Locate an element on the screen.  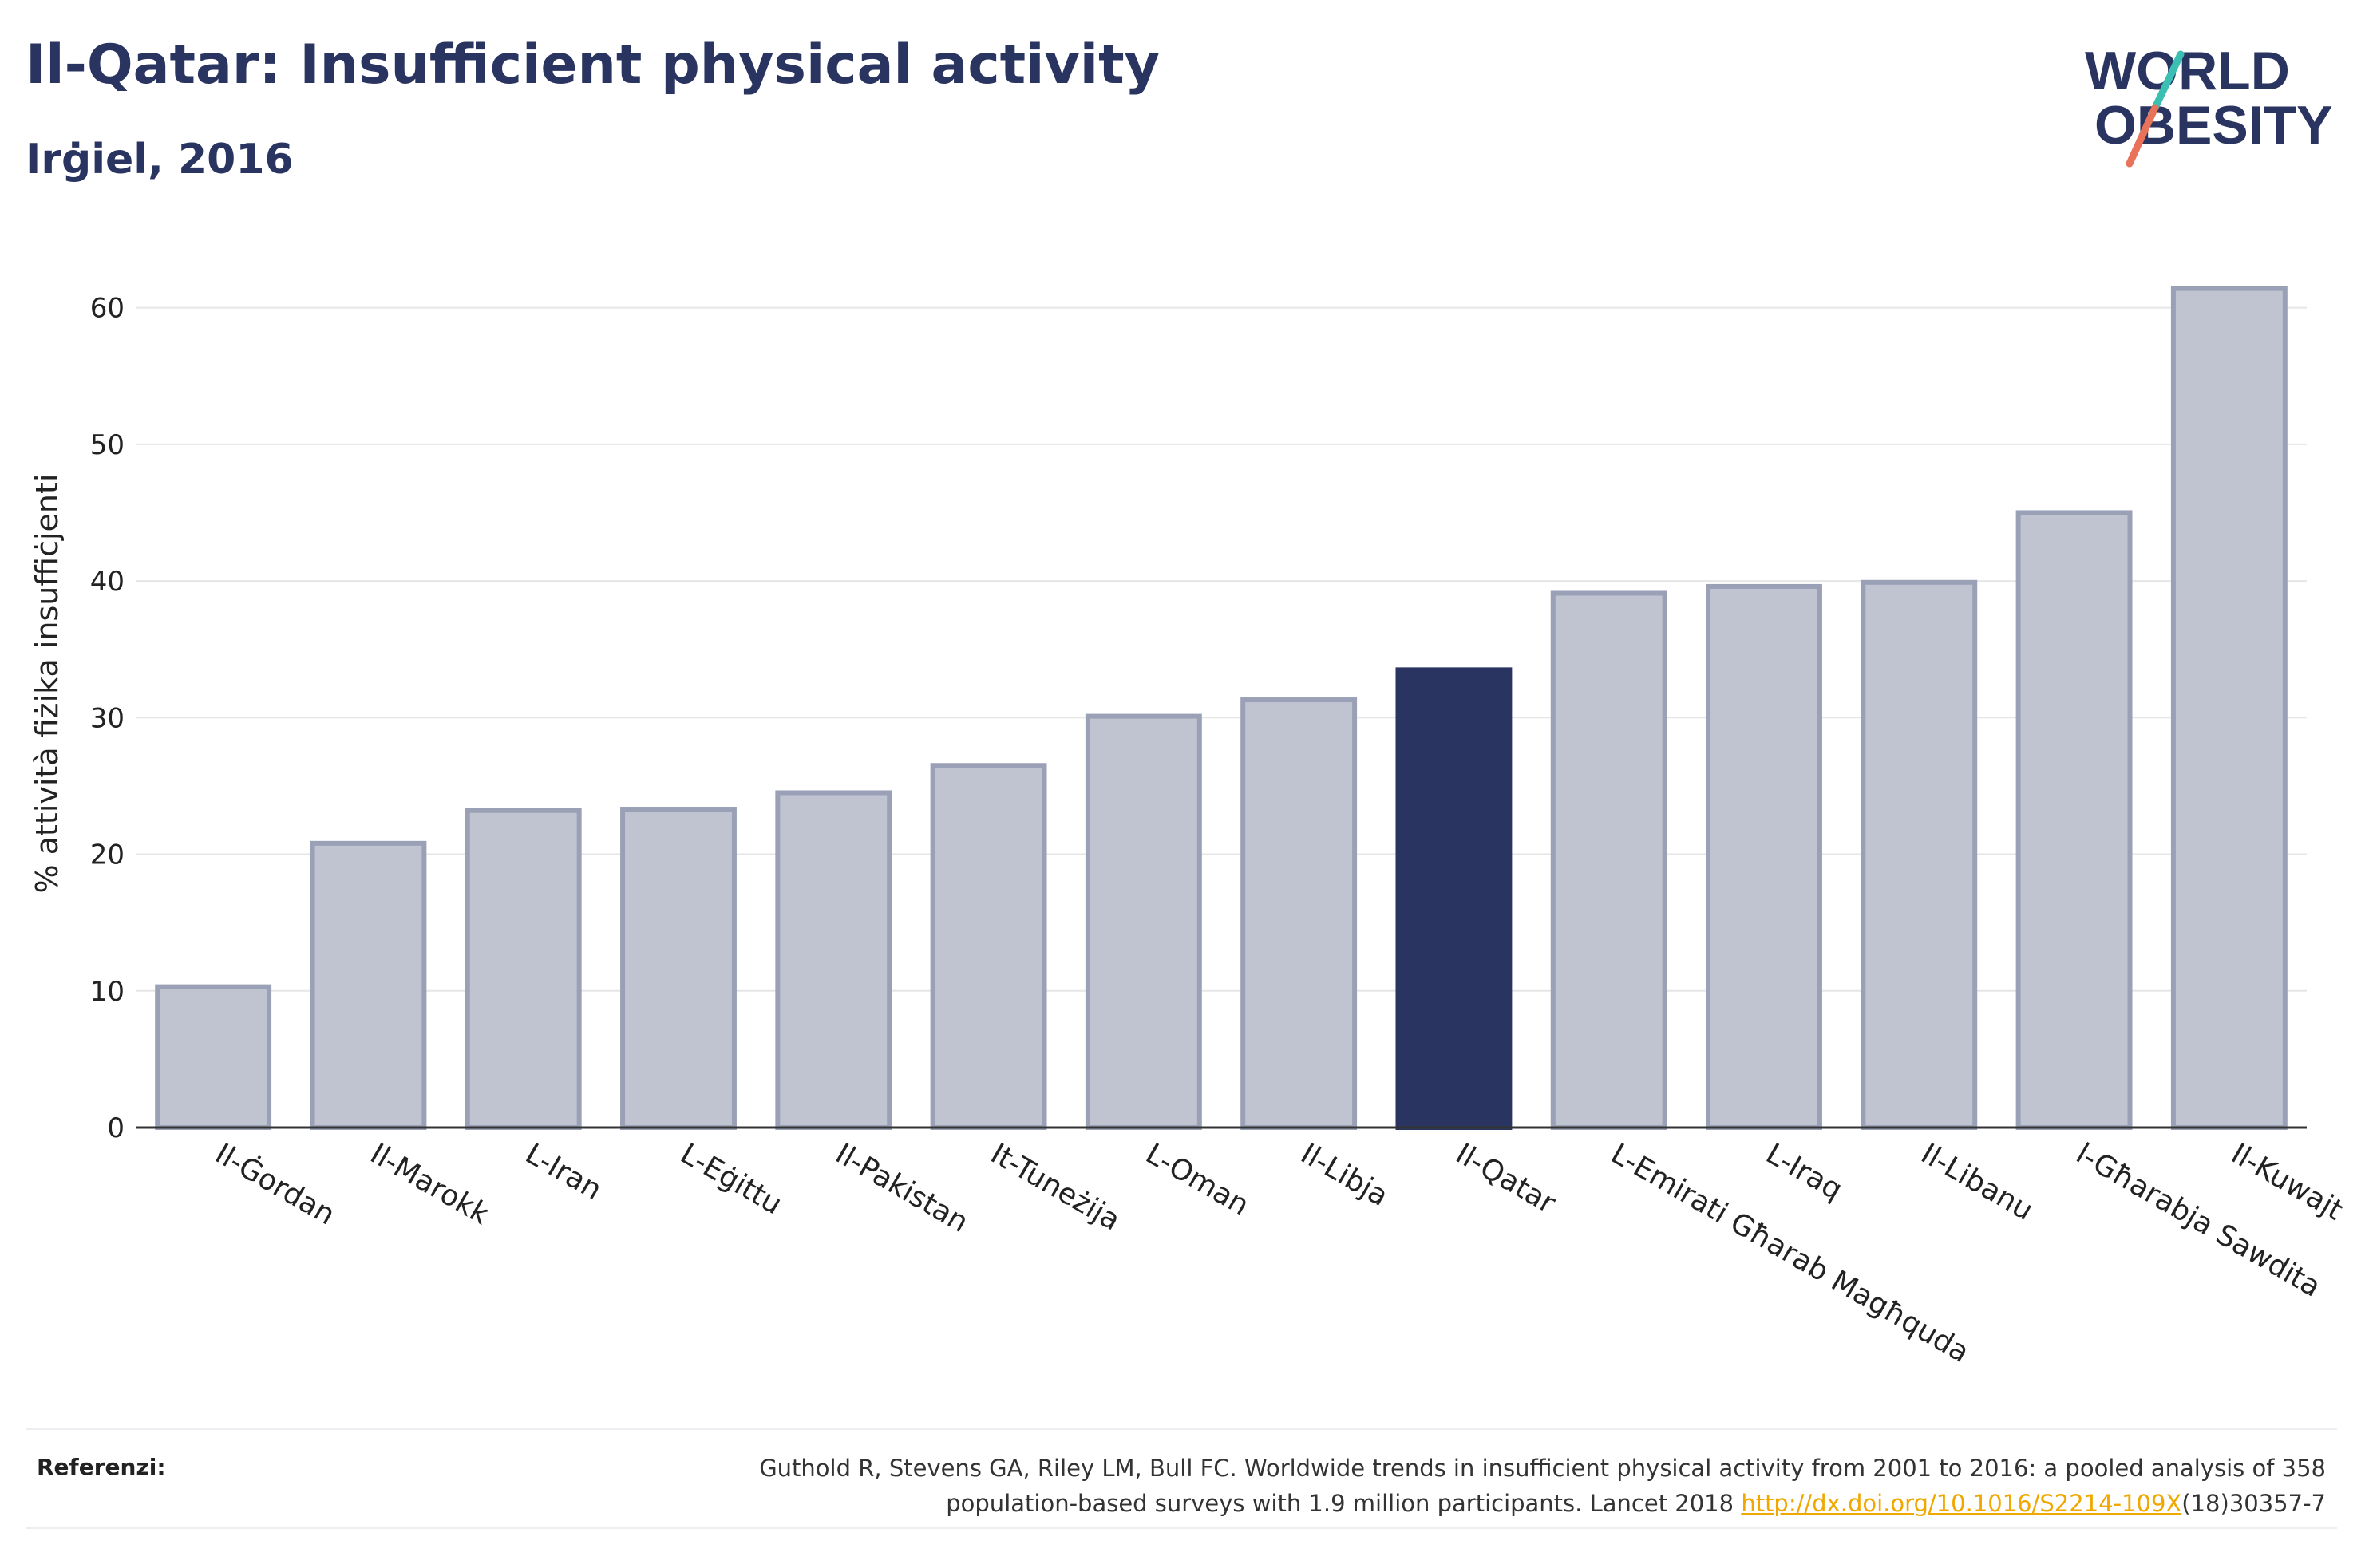
x-tick-label: l-Għarabja Sawdita is located at coordinates (2198, 1220).